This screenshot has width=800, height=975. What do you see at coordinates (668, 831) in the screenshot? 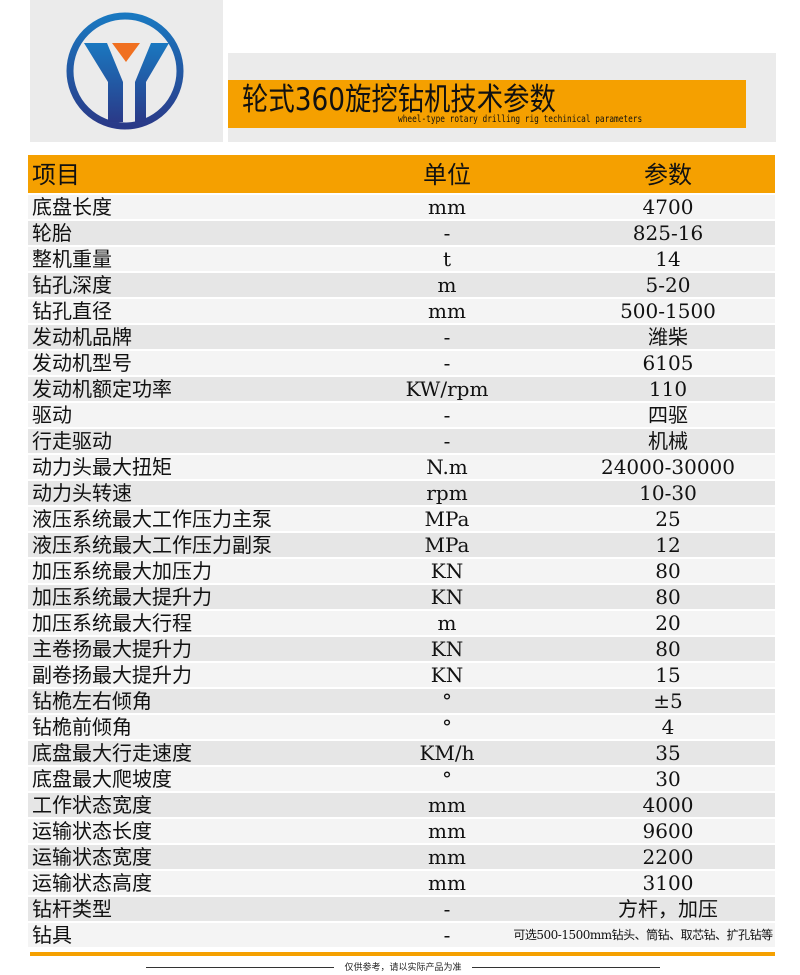
I see `row-value: 9600` at bounding box center [668, 831].